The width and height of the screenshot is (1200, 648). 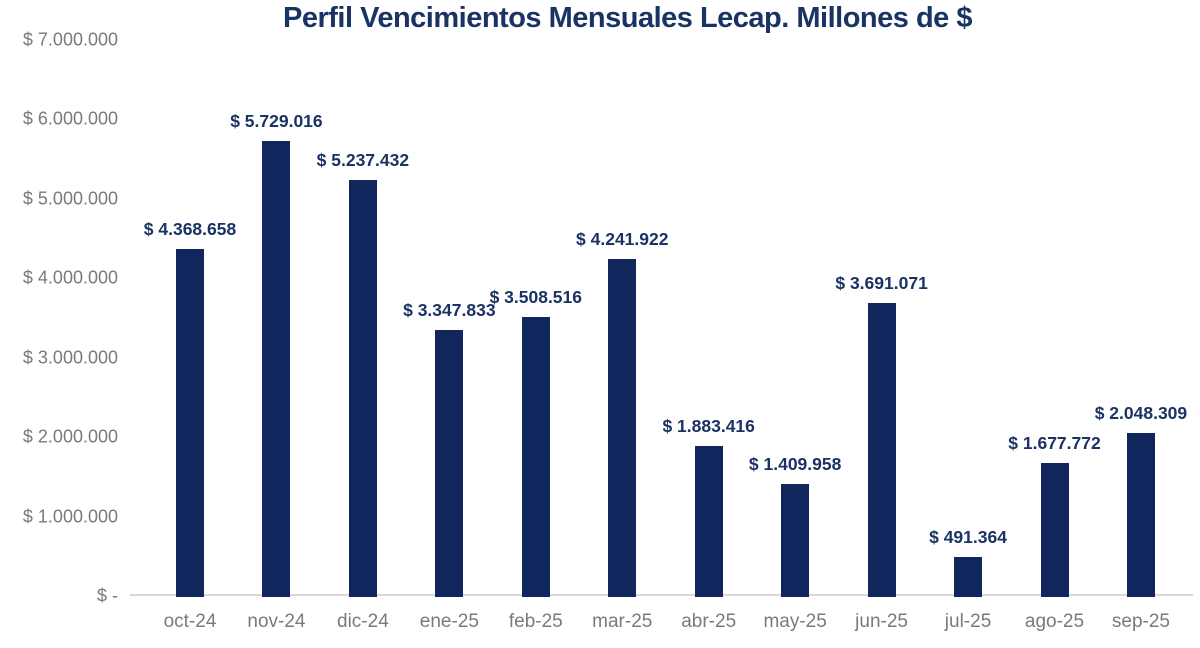 I want to click on y-tick-label: $ -, so click(x=107, y=595).